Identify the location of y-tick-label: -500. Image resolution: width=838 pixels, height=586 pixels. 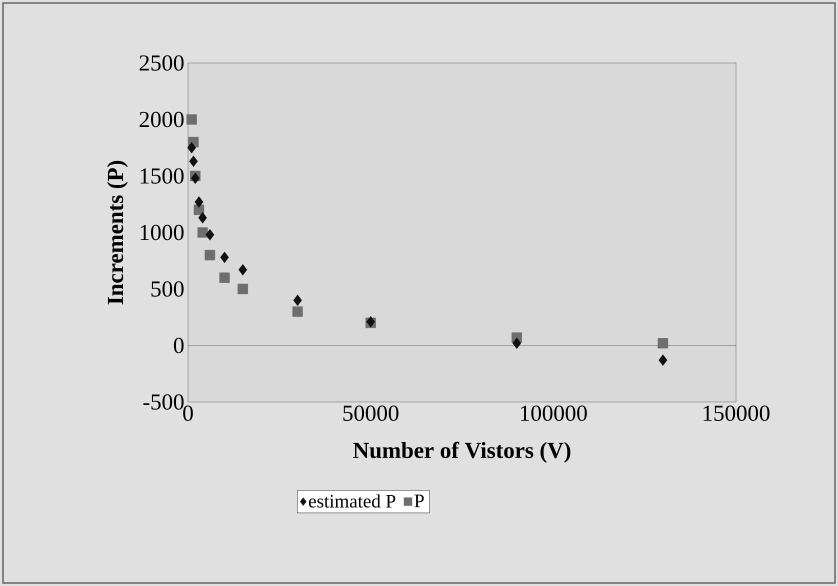
(163, 402).